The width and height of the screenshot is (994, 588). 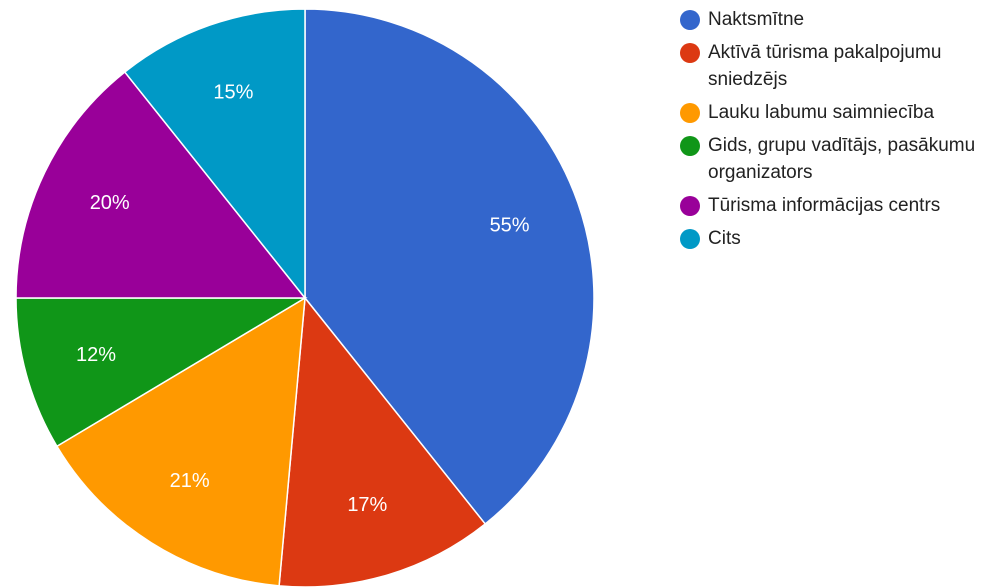 I want to click on data-label: 20%, so click(x=110, y=203).